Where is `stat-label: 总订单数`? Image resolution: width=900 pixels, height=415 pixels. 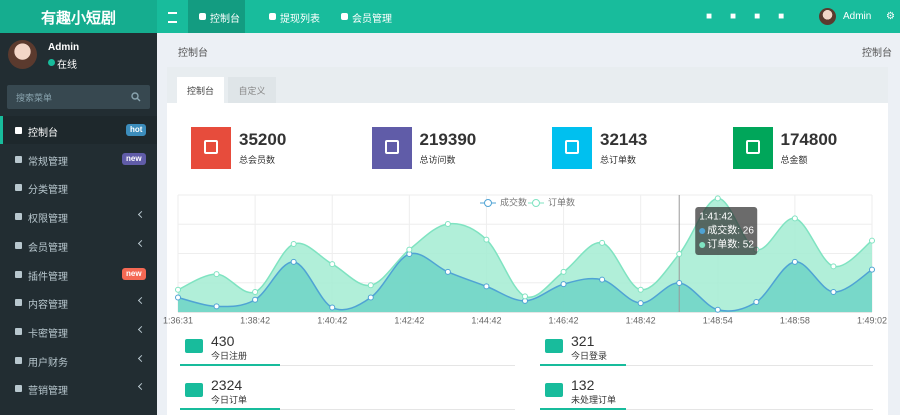 stat-label: 总订单数 is located at coordinates (618, 160).